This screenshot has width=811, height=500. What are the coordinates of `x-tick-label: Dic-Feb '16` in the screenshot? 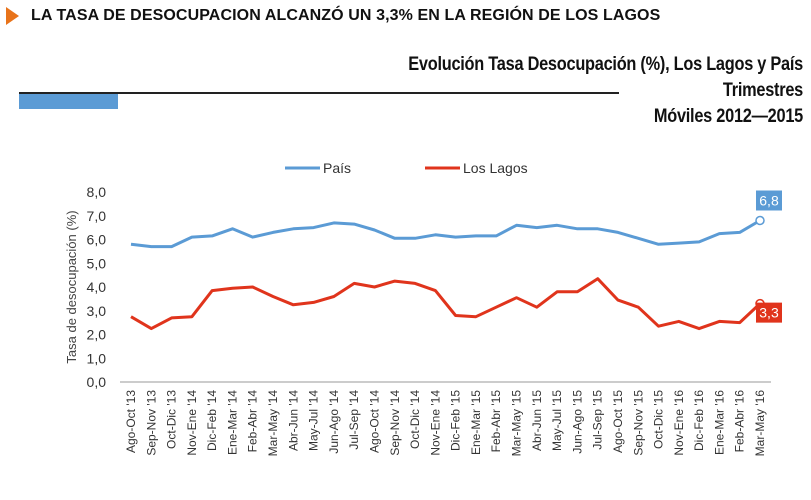 It's located at (699, 420).